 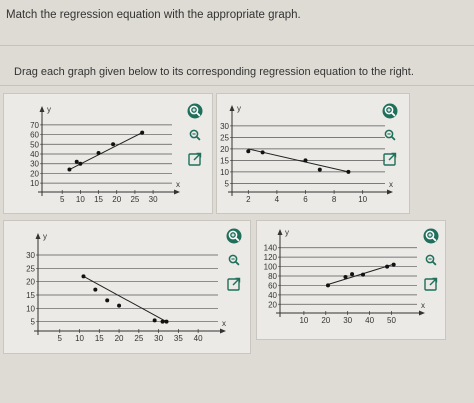 I want to click on graph-3-tools, so click(x=234, y=260).